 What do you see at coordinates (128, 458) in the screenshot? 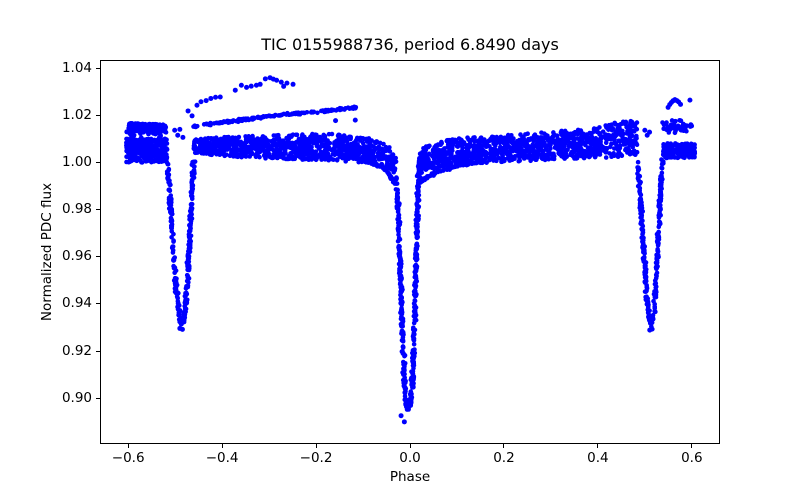
I see `x-tick-label: −0.6` at bounding box center [128, 458].